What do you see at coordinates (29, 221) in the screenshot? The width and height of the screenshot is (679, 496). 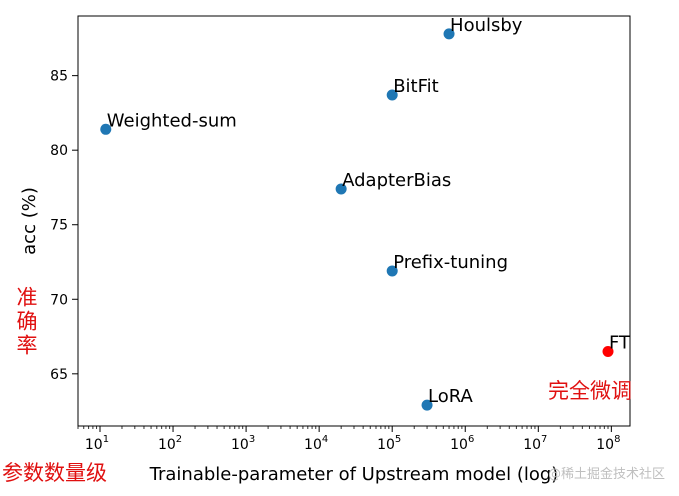 I see `y-axis-label: acc (%)` at bounding box center [29, 221].